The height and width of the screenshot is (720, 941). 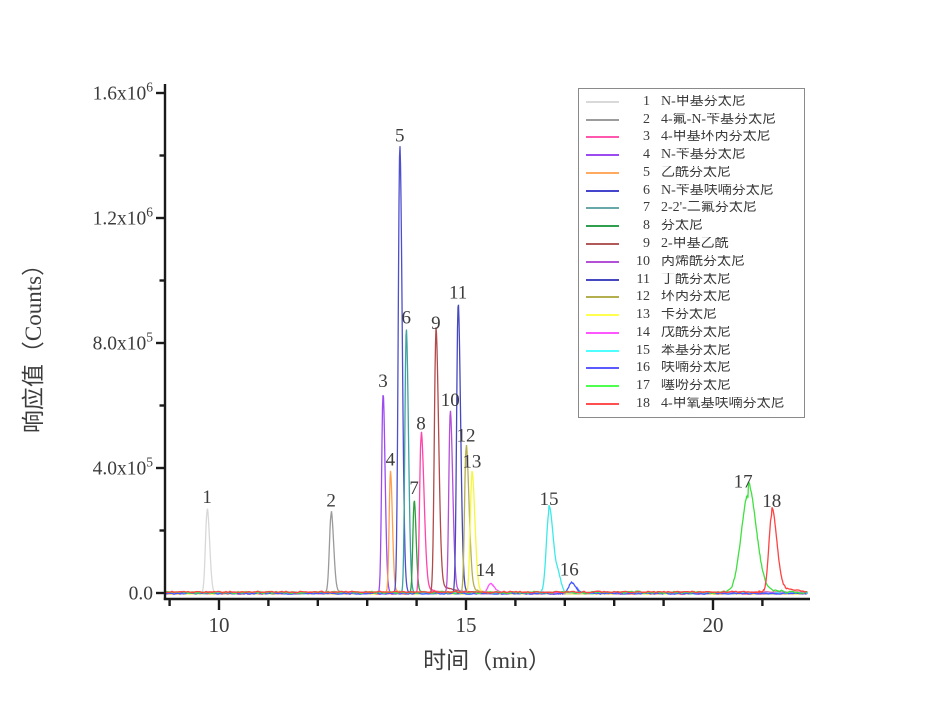 What do you see at coordinates (703, 261) in the screenshot?
I see `legend-entry-label: 丙烯酰芬太尼` at bounding box center [703, 261].